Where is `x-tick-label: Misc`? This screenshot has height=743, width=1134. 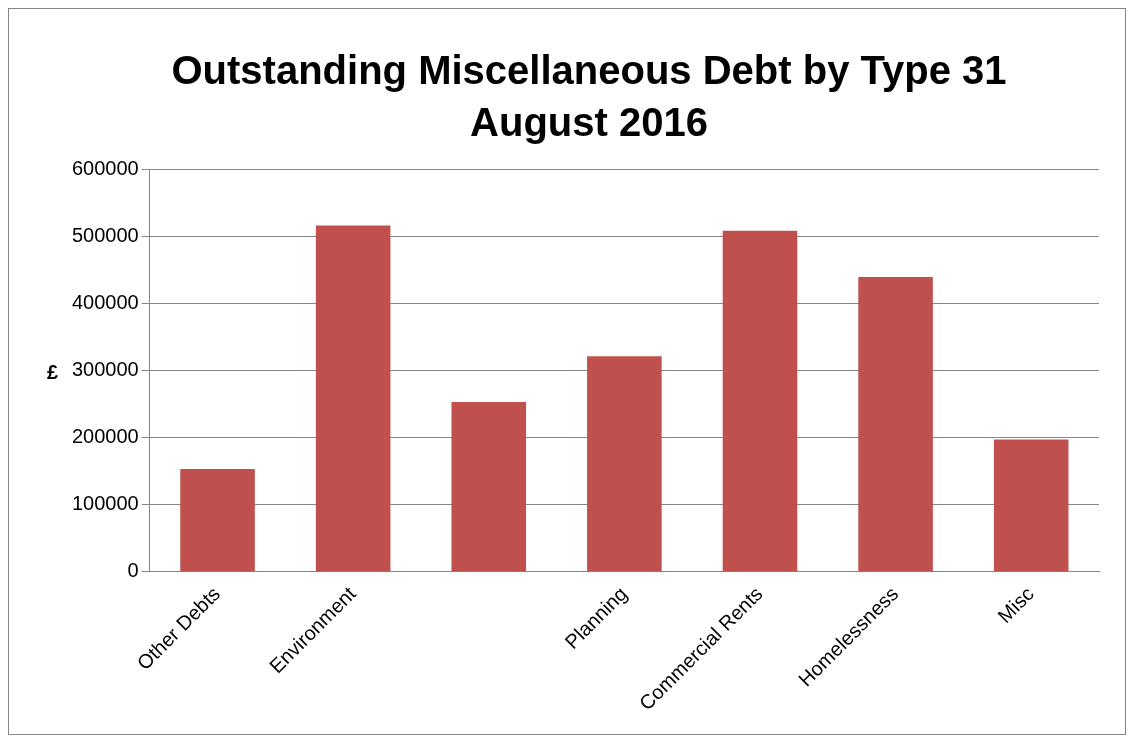 x-tick-label: Misc is located at coordinates (1015, 605).